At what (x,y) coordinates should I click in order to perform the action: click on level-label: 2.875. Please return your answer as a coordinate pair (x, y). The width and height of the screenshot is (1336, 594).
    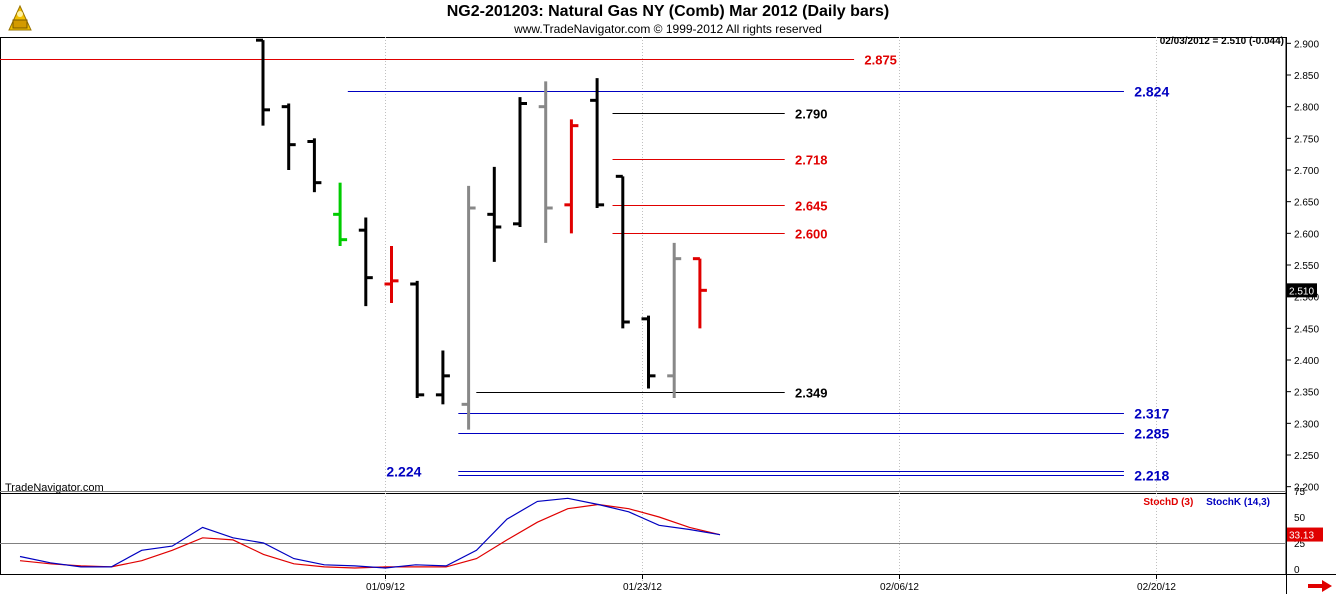
    Looking at the image, I should click on (880, 60).